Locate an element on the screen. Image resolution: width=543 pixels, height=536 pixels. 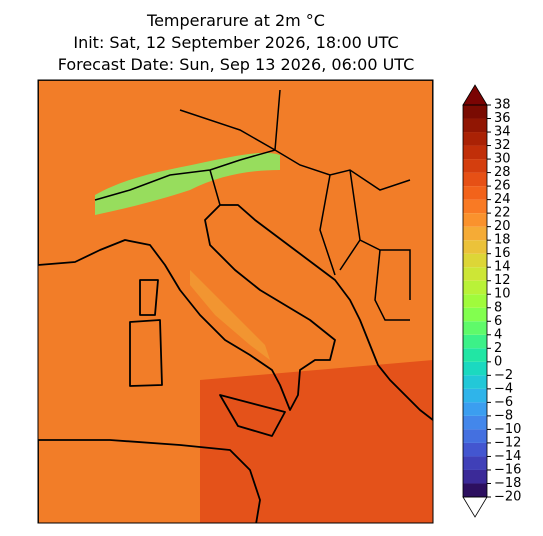
tick-label: 32 is located at coordinates (502, 145).